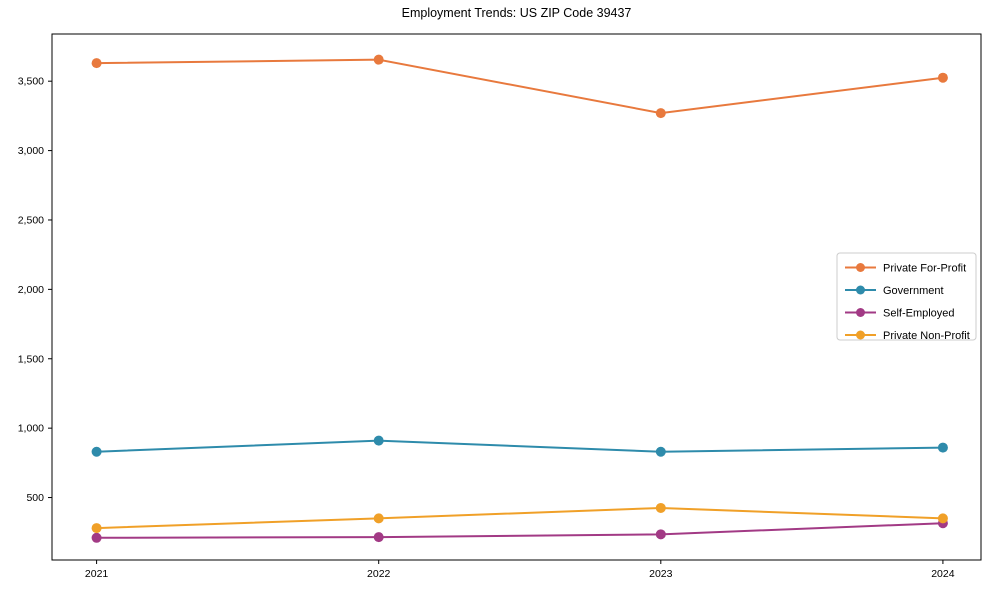 This screenshot has height=600, width=1000. What do you see at coordinates (943, 574) in the screenshot?
I see `x-tick-label: 2024` at bounding box center [943, 574].